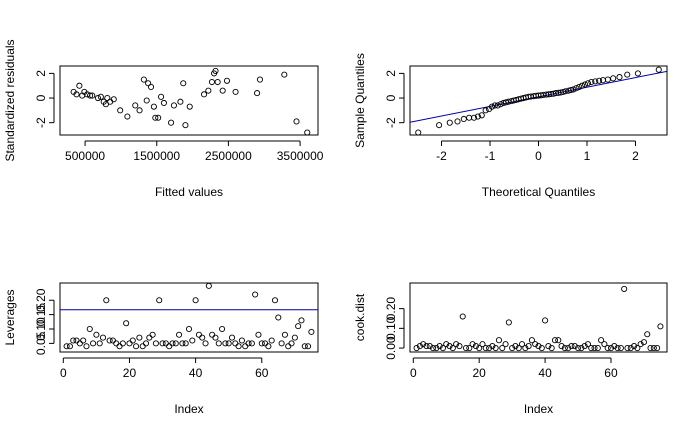  Describe the element at coordinates (391, 309) in the screenshot. I see `y-tick-label: 0.20` at that location.